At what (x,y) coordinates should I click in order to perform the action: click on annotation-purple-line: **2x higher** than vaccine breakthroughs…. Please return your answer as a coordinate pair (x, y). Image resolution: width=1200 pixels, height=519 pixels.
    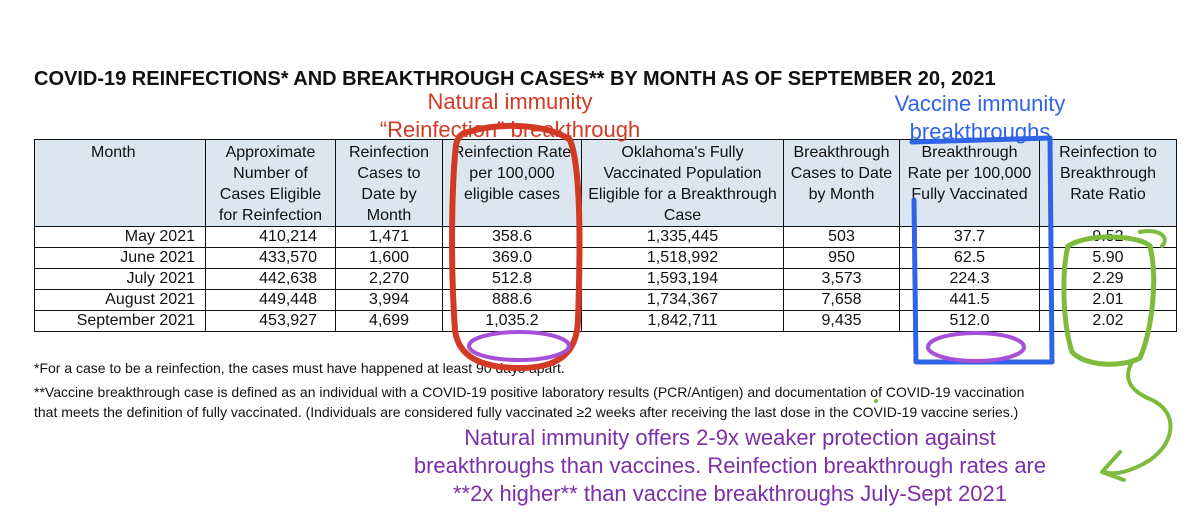
    Looking at the image, I should click on (730, 493).